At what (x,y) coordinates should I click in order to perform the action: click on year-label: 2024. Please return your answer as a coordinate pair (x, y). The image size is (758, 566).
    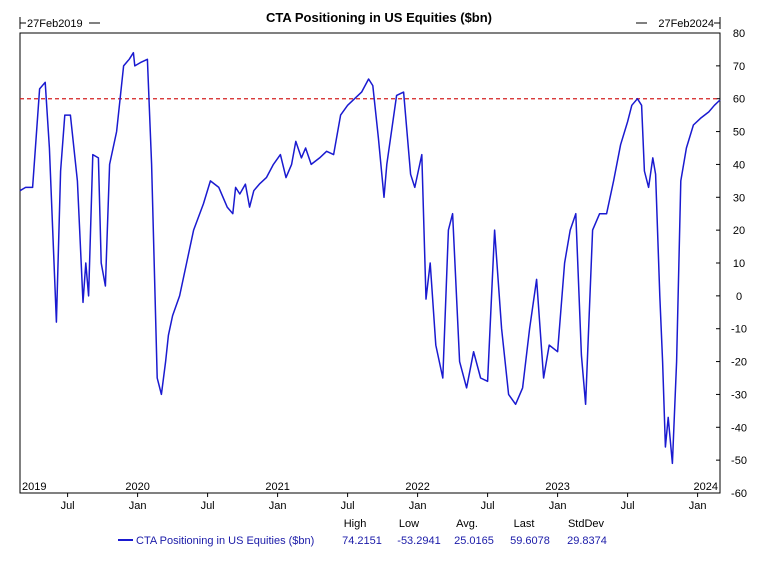
    Looking at the image, I should click on (706, 487).